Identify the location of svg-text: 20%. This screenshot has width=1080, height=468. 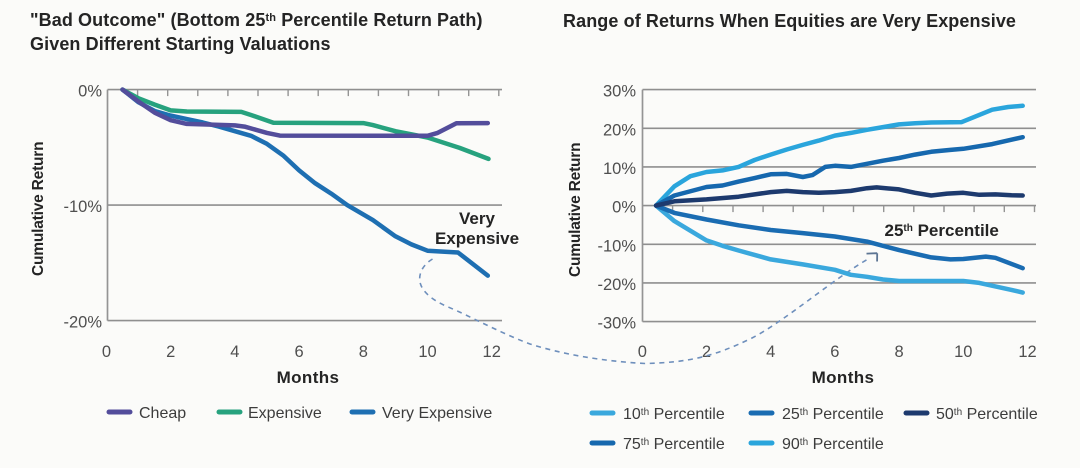
(619, 130).